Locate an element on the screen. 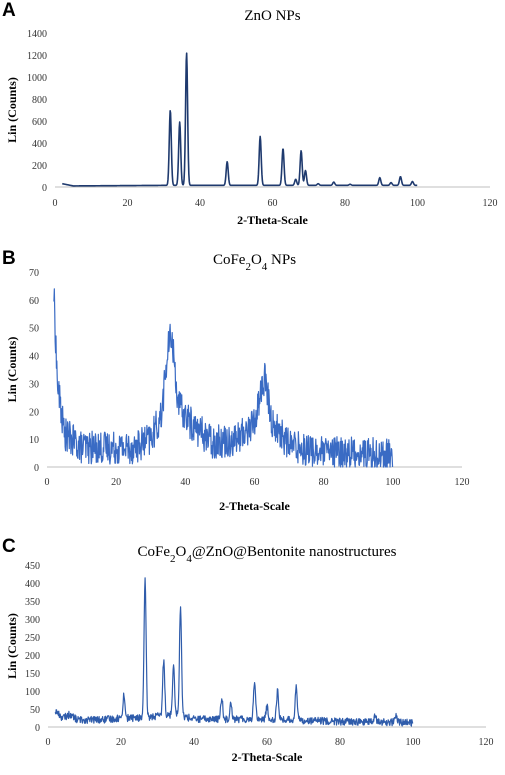  chart-title: CoFe2O4 NPs is located at coordinates (254, 262).